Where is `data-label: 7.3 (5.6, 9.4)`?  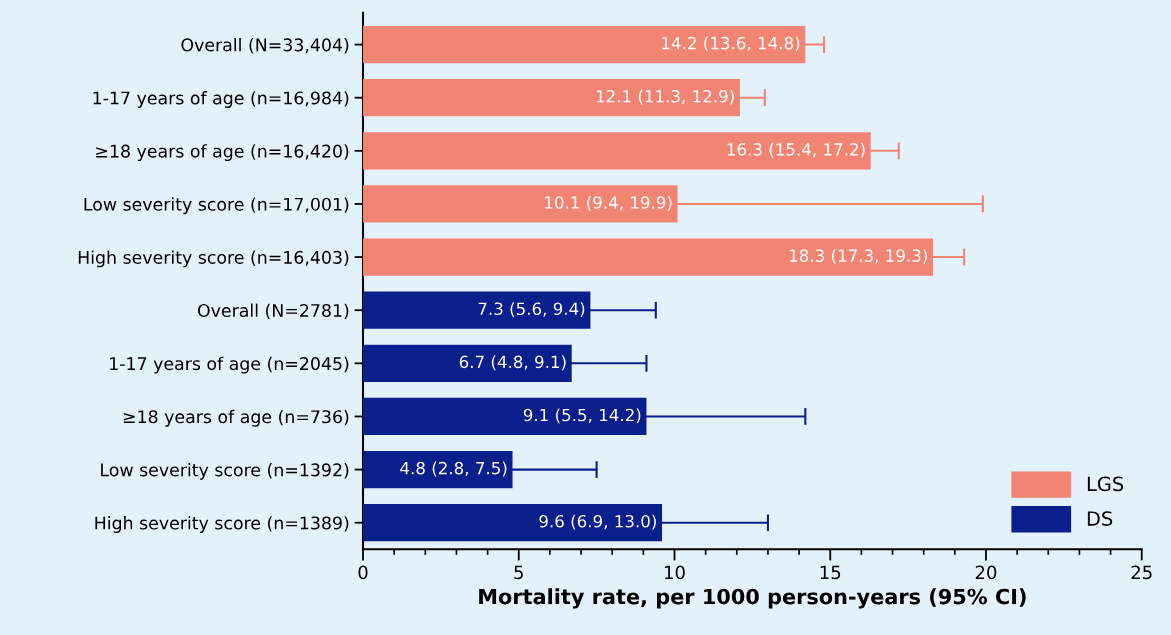 data-label: 7.3 (5.6, 9.4) is located at coordinates (531, 309).